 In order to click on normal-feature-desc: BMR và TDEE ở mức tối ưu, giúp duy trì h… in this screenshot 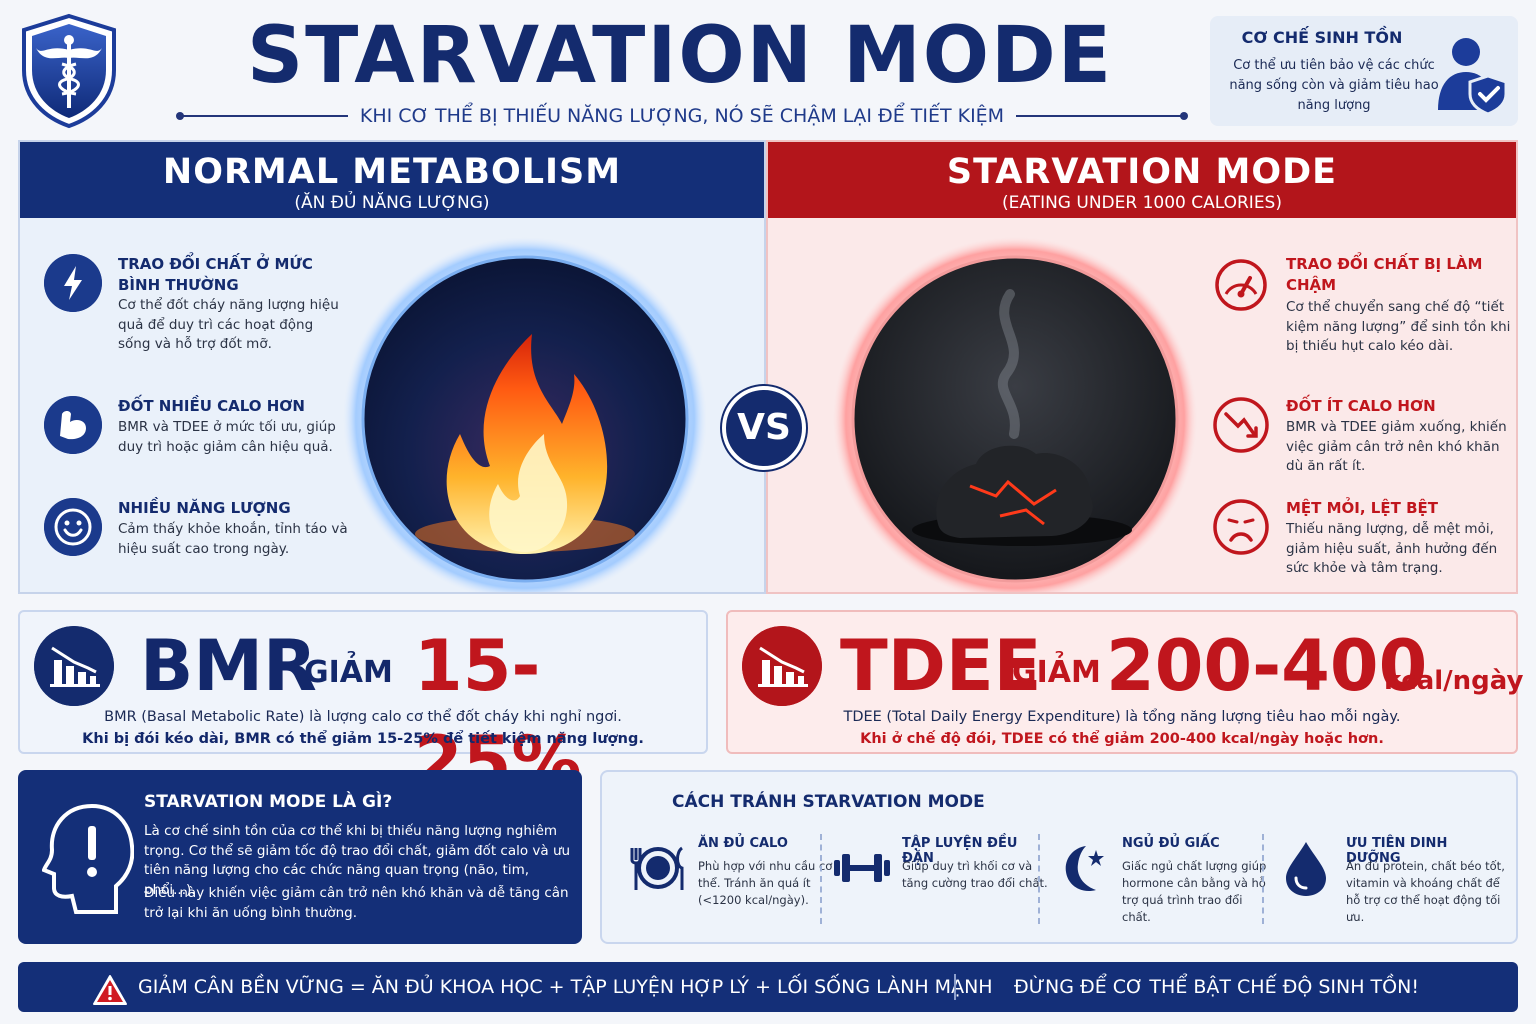, I will do `click(227, 437)`.